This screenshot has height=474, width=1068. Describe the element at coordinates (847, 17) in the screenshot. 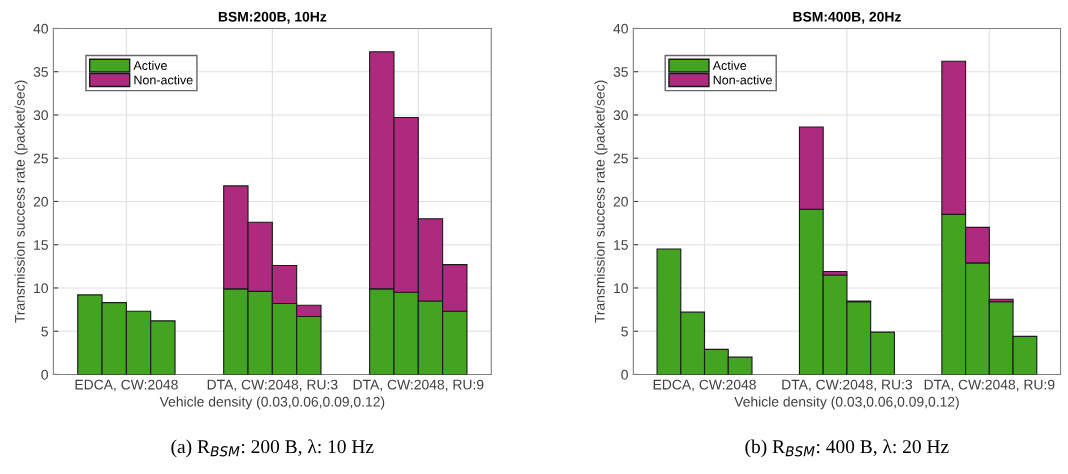

I see `chart-title: BSM:400B, 20Hz` at that location.